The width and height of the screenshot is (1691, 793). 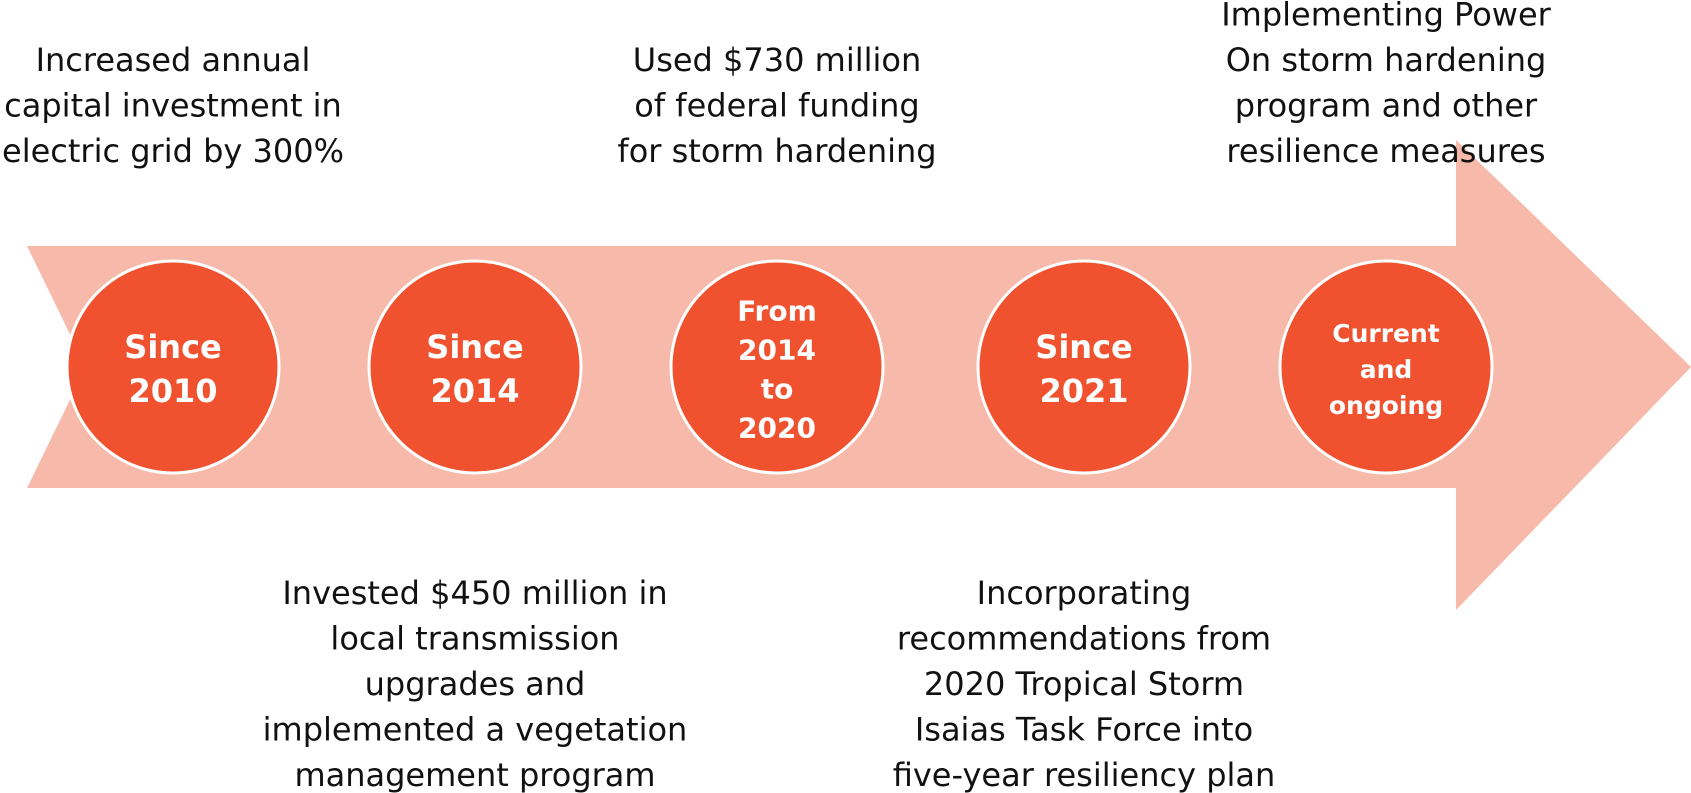 What do you see at coordinates (1084, 774) in the screenshot?
I see `milestone-description: five-year resiliency plan` at bounding box center [1084, 774].